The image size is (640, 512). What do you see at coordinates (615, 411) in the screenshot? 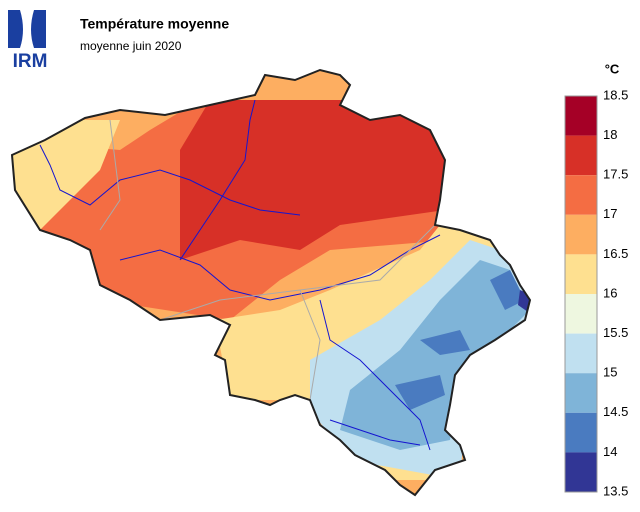
I see `legend-tick-label: 14.5` at bounding box center [615, 411].